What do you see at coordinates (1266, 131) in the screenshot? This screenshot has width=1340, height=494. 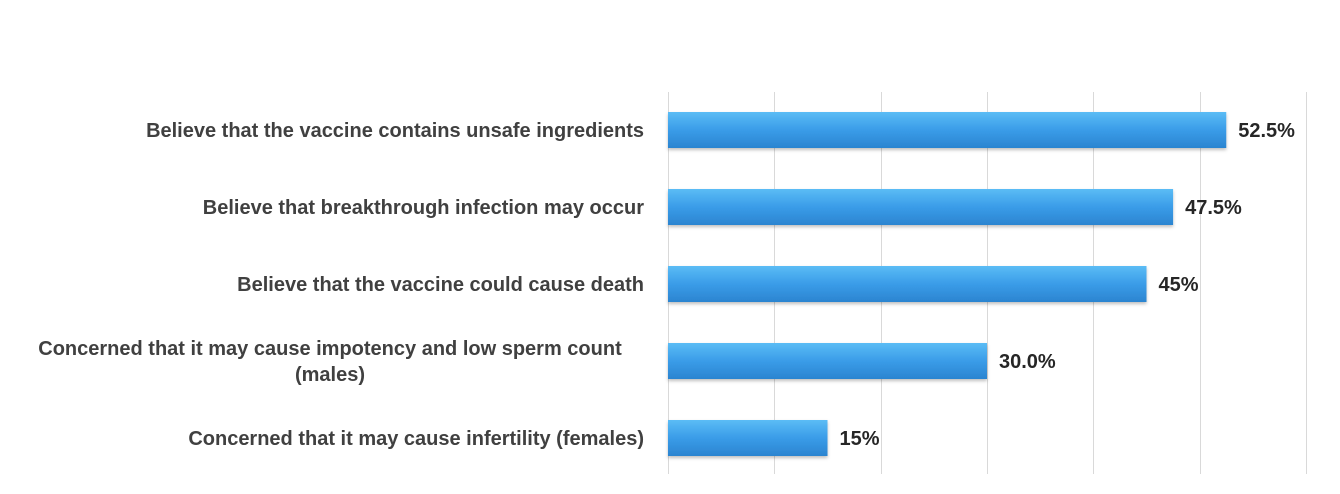 I see `value-label: 52.5%` at bounding box center [1266, 131].